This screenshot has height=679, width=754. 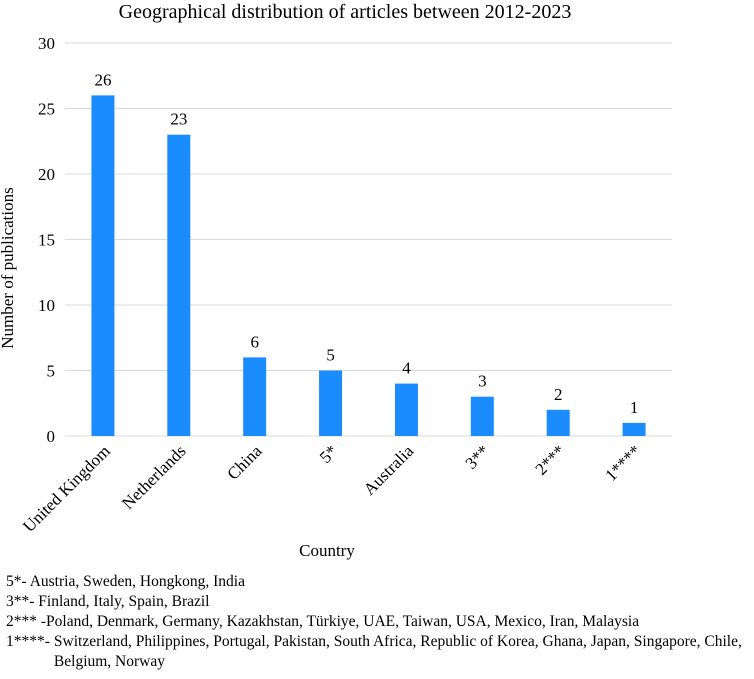 I want to click on x-axis-label: Country, so click(x=327, y=550).